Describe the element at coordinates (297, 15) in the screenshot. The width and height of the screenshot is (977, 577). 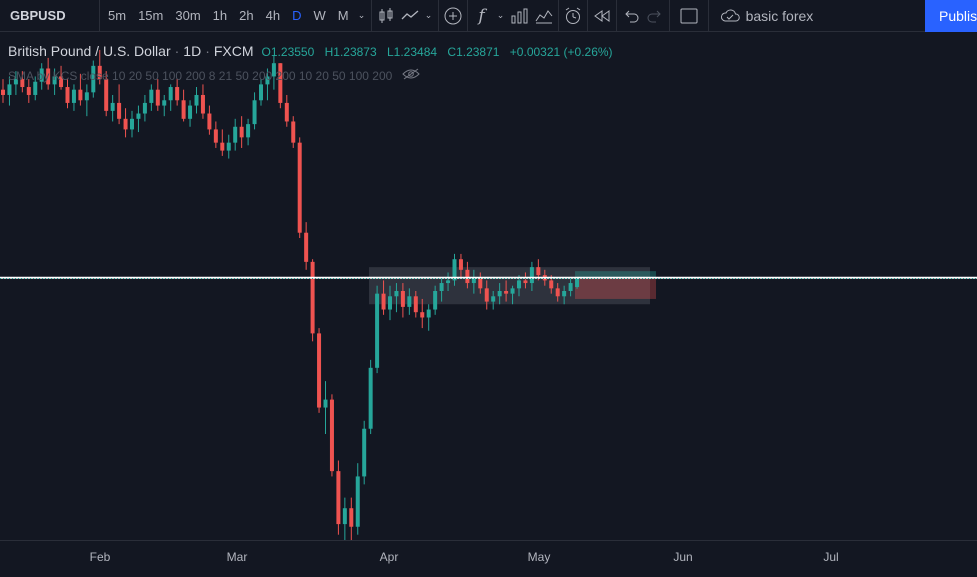
I see `interval-d: D` at that location.